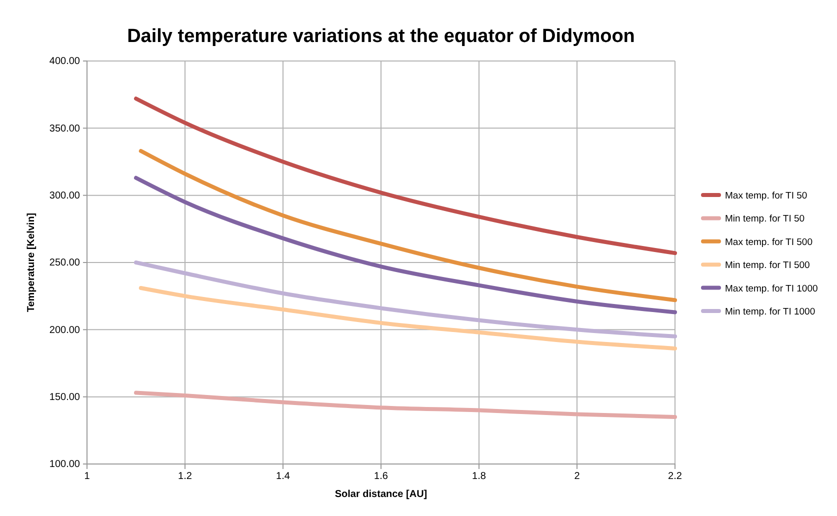 The width and height of the screenshot is (837, 516). What do you see at coordinates (64, 330) in the screenshot?
I see `y-tick-label: 200.00` at bounding box center [64, 330].